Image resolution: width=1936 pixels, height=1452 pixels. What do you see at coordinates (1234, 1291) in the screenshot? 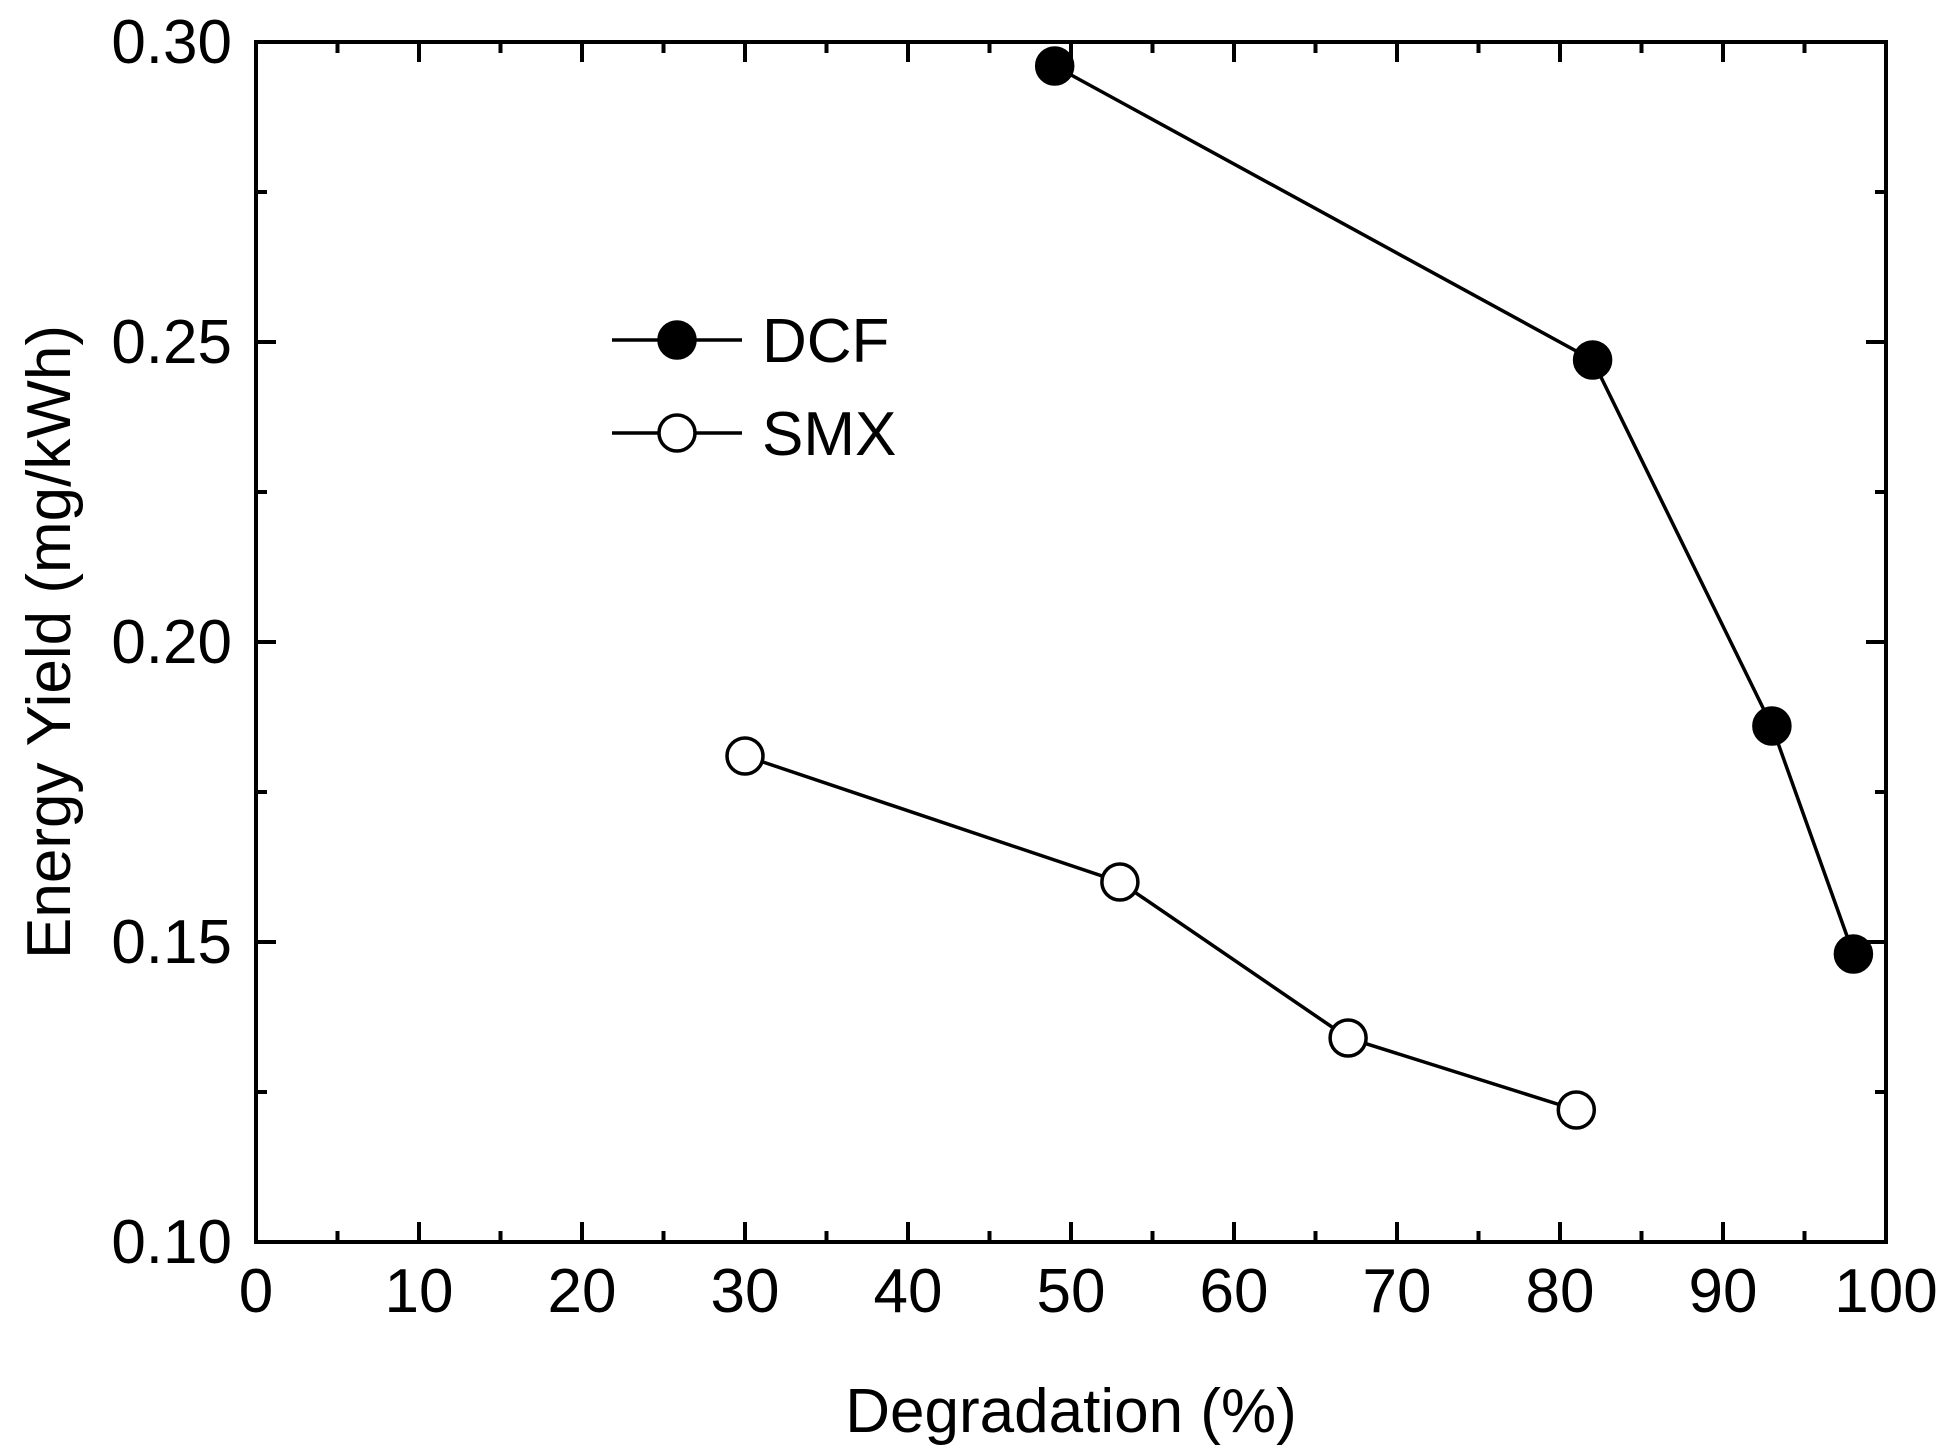
I see `x-tick-label: 60` at bounding box center [1234, 1291].